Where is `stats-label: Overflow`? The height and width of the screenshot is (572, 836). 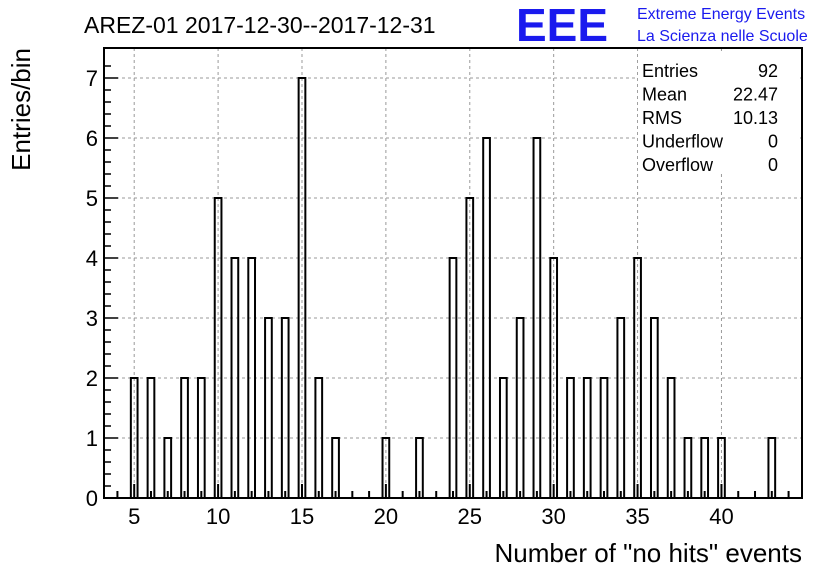
stats-label: Overflow is located at coordinates (678, 165).